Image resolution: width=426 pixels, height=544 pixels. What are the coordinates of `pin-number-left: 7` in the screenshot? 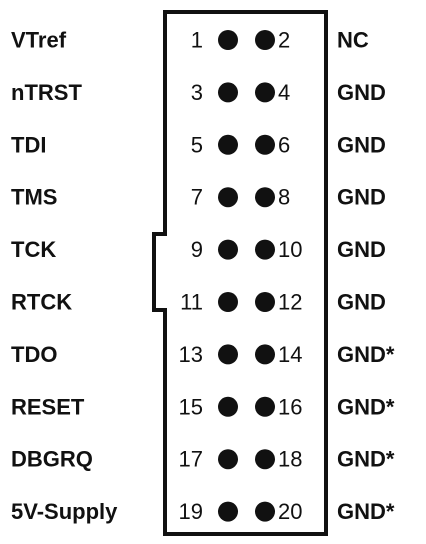 It's located at (197, 197).